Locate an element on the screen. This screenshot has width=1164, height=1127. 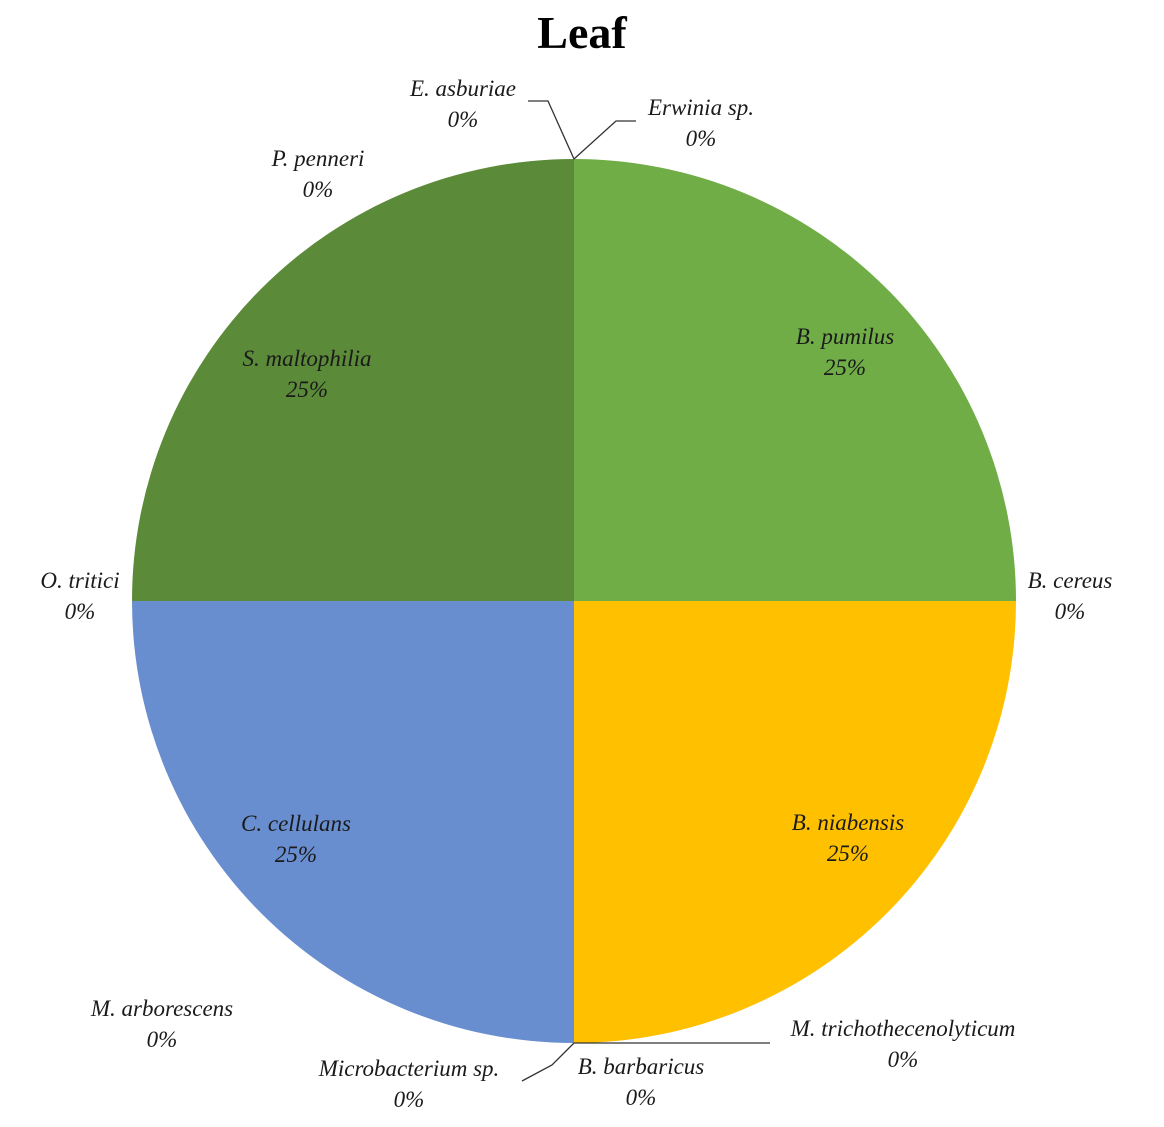
leader-line-microbacterium-sp is located at coordinates (548, 1062).